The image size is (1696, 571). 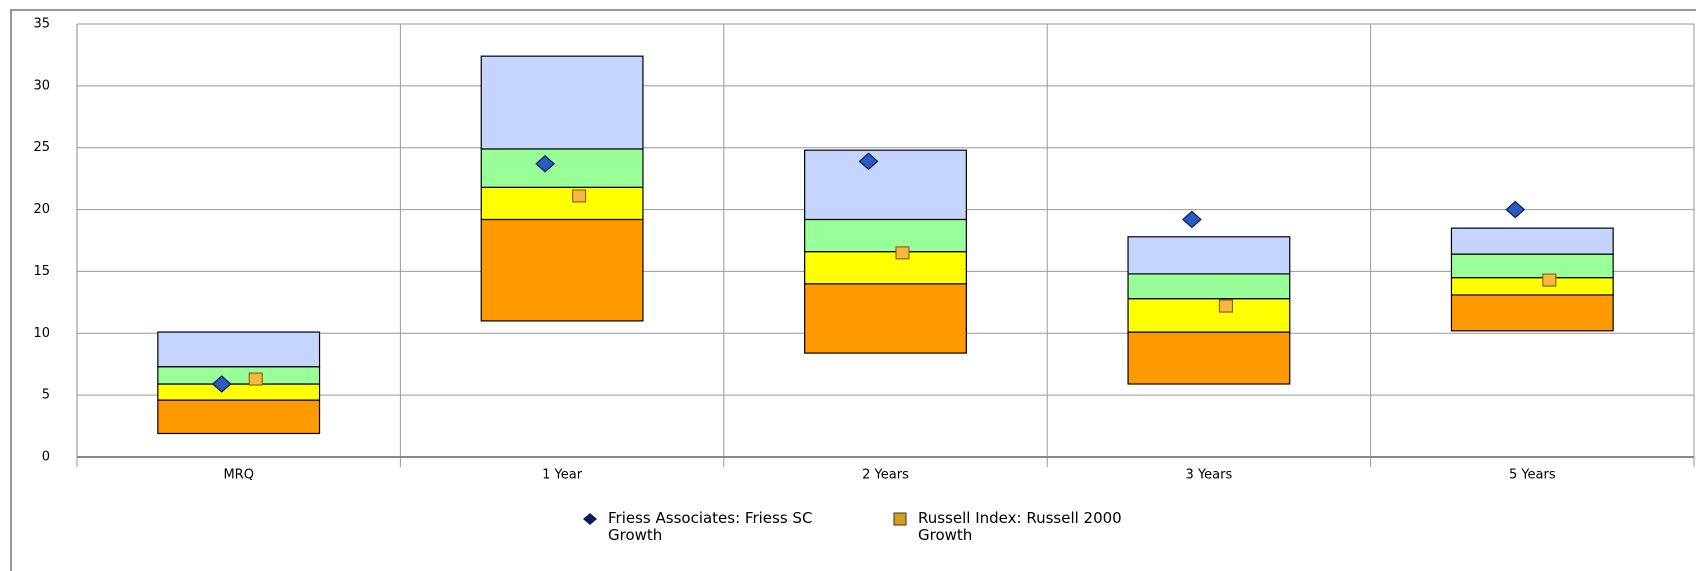 I want to click on y-tick-label: 35, so click(x=41, y=24).